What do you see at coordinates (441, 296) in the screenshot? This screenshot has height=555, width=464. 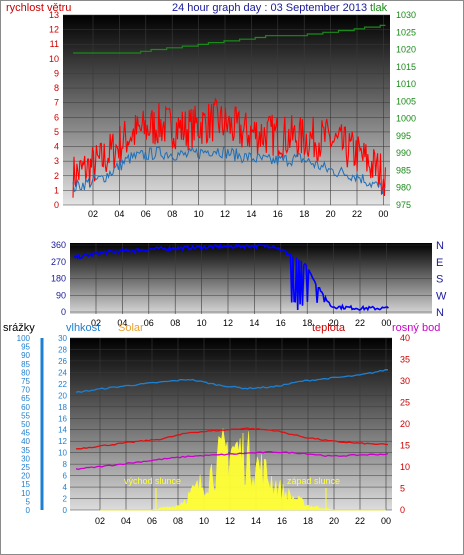 I see `compass-label: W` at bounding box center [441, 296].